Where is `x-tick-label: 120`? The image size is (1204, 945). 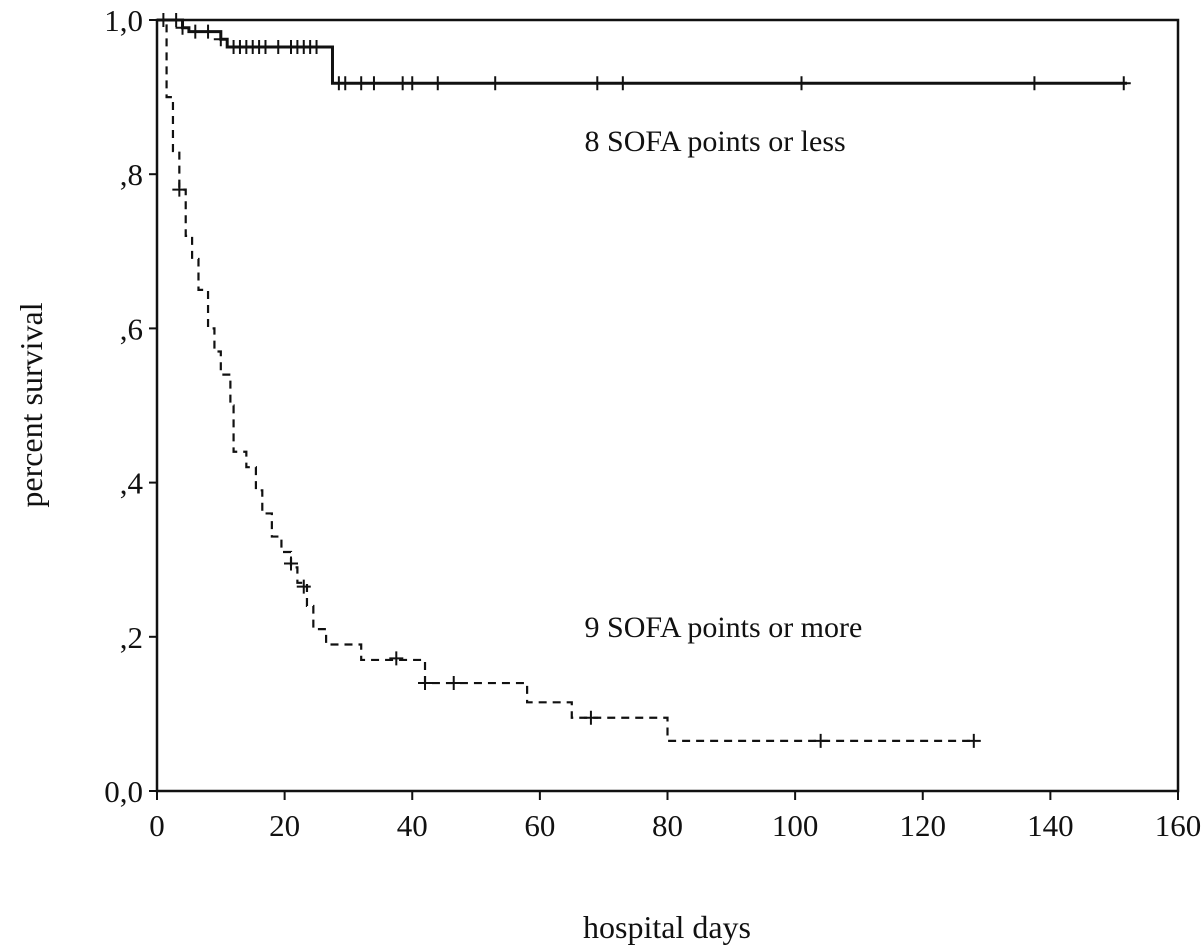 x-tick-label: 120 is located at coordinates (923, 825).